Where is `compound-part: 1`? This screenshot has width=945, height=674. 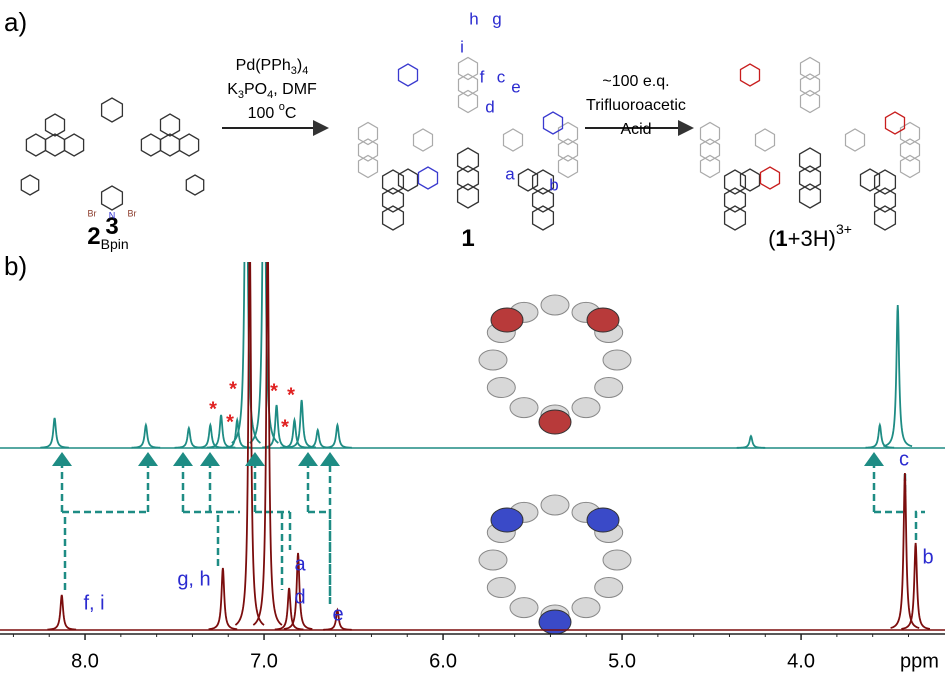
compound-part: 1 is located at coordinates (781, 238).